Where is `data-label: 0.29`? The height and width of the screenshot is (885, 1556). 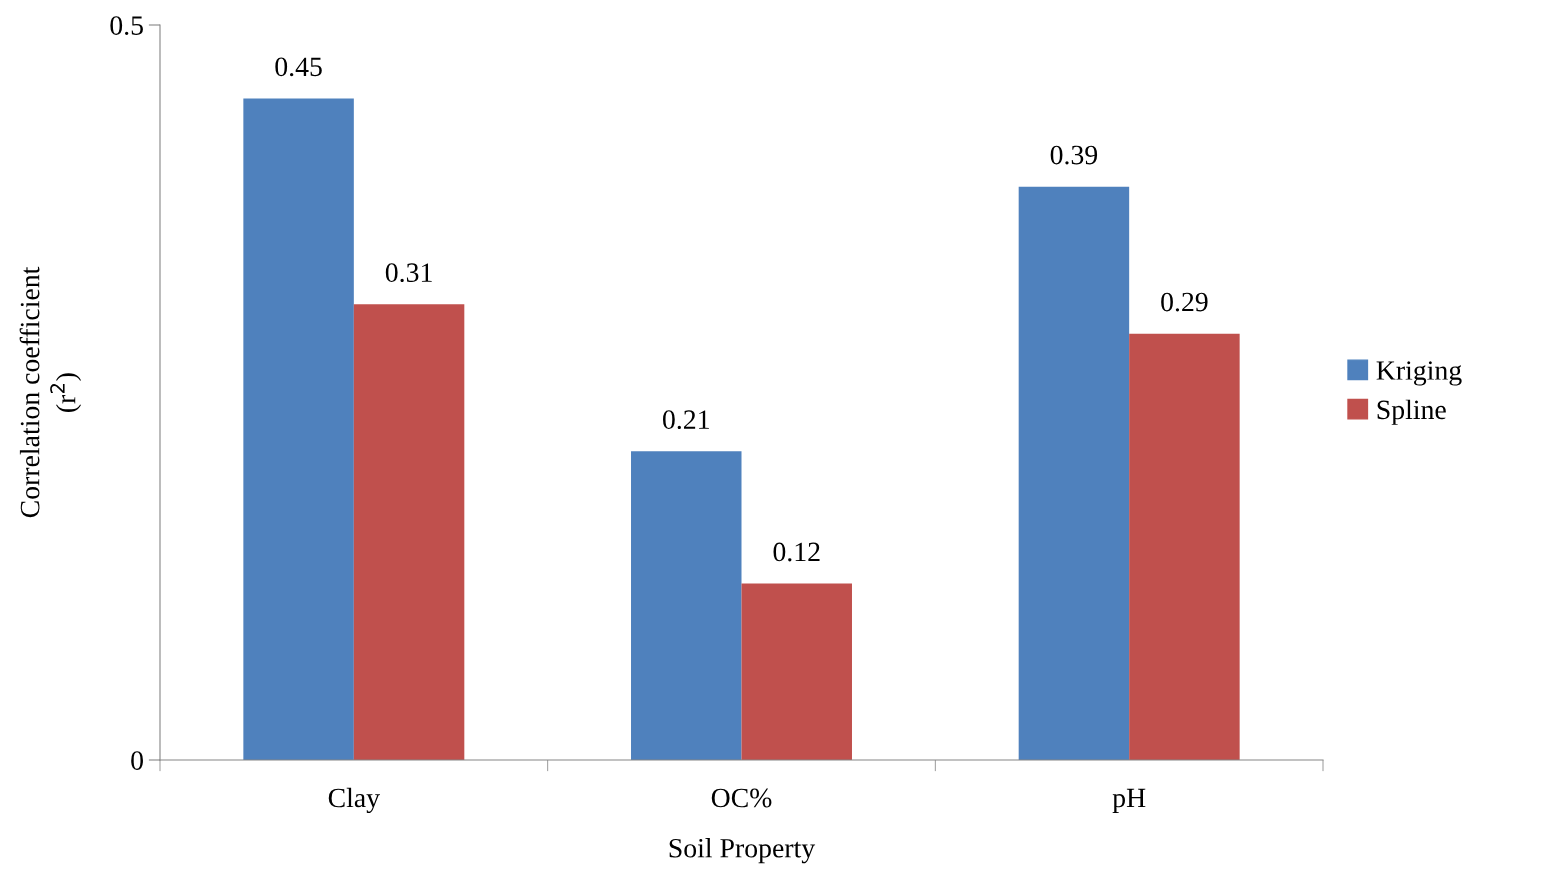
data-label: 0.29 is located at coordinates (1184, 302).